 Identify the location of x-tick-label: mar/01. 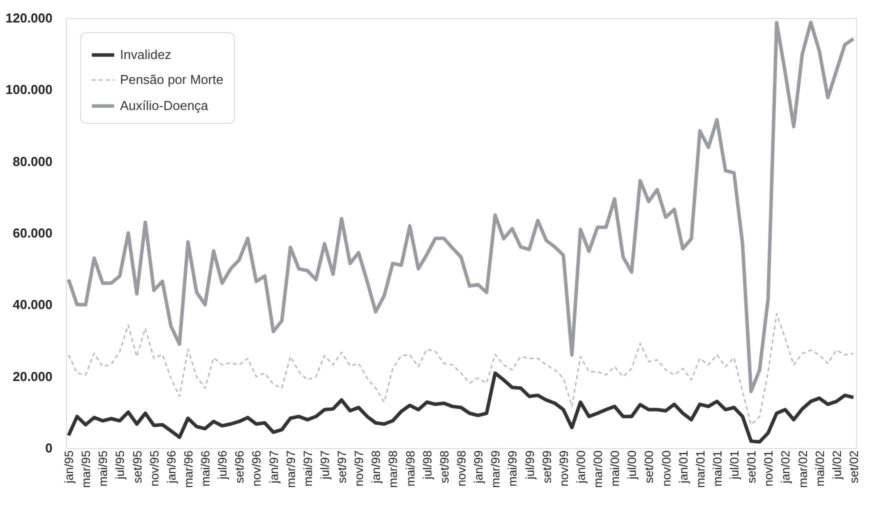
(700, 469).